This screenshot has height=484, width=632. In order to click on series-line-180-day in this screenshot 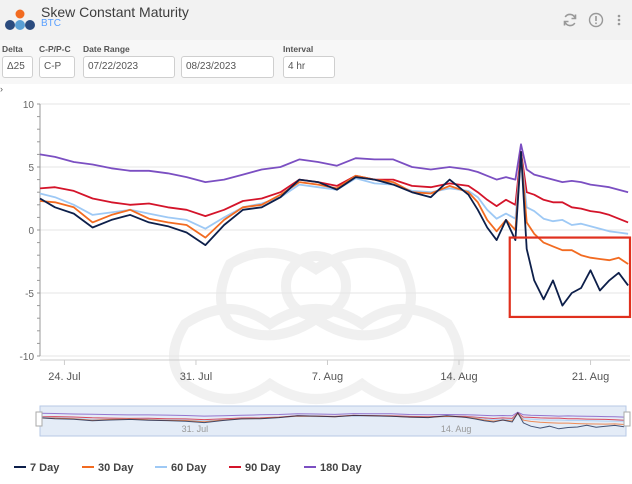, I will do `click(334, 168)`.